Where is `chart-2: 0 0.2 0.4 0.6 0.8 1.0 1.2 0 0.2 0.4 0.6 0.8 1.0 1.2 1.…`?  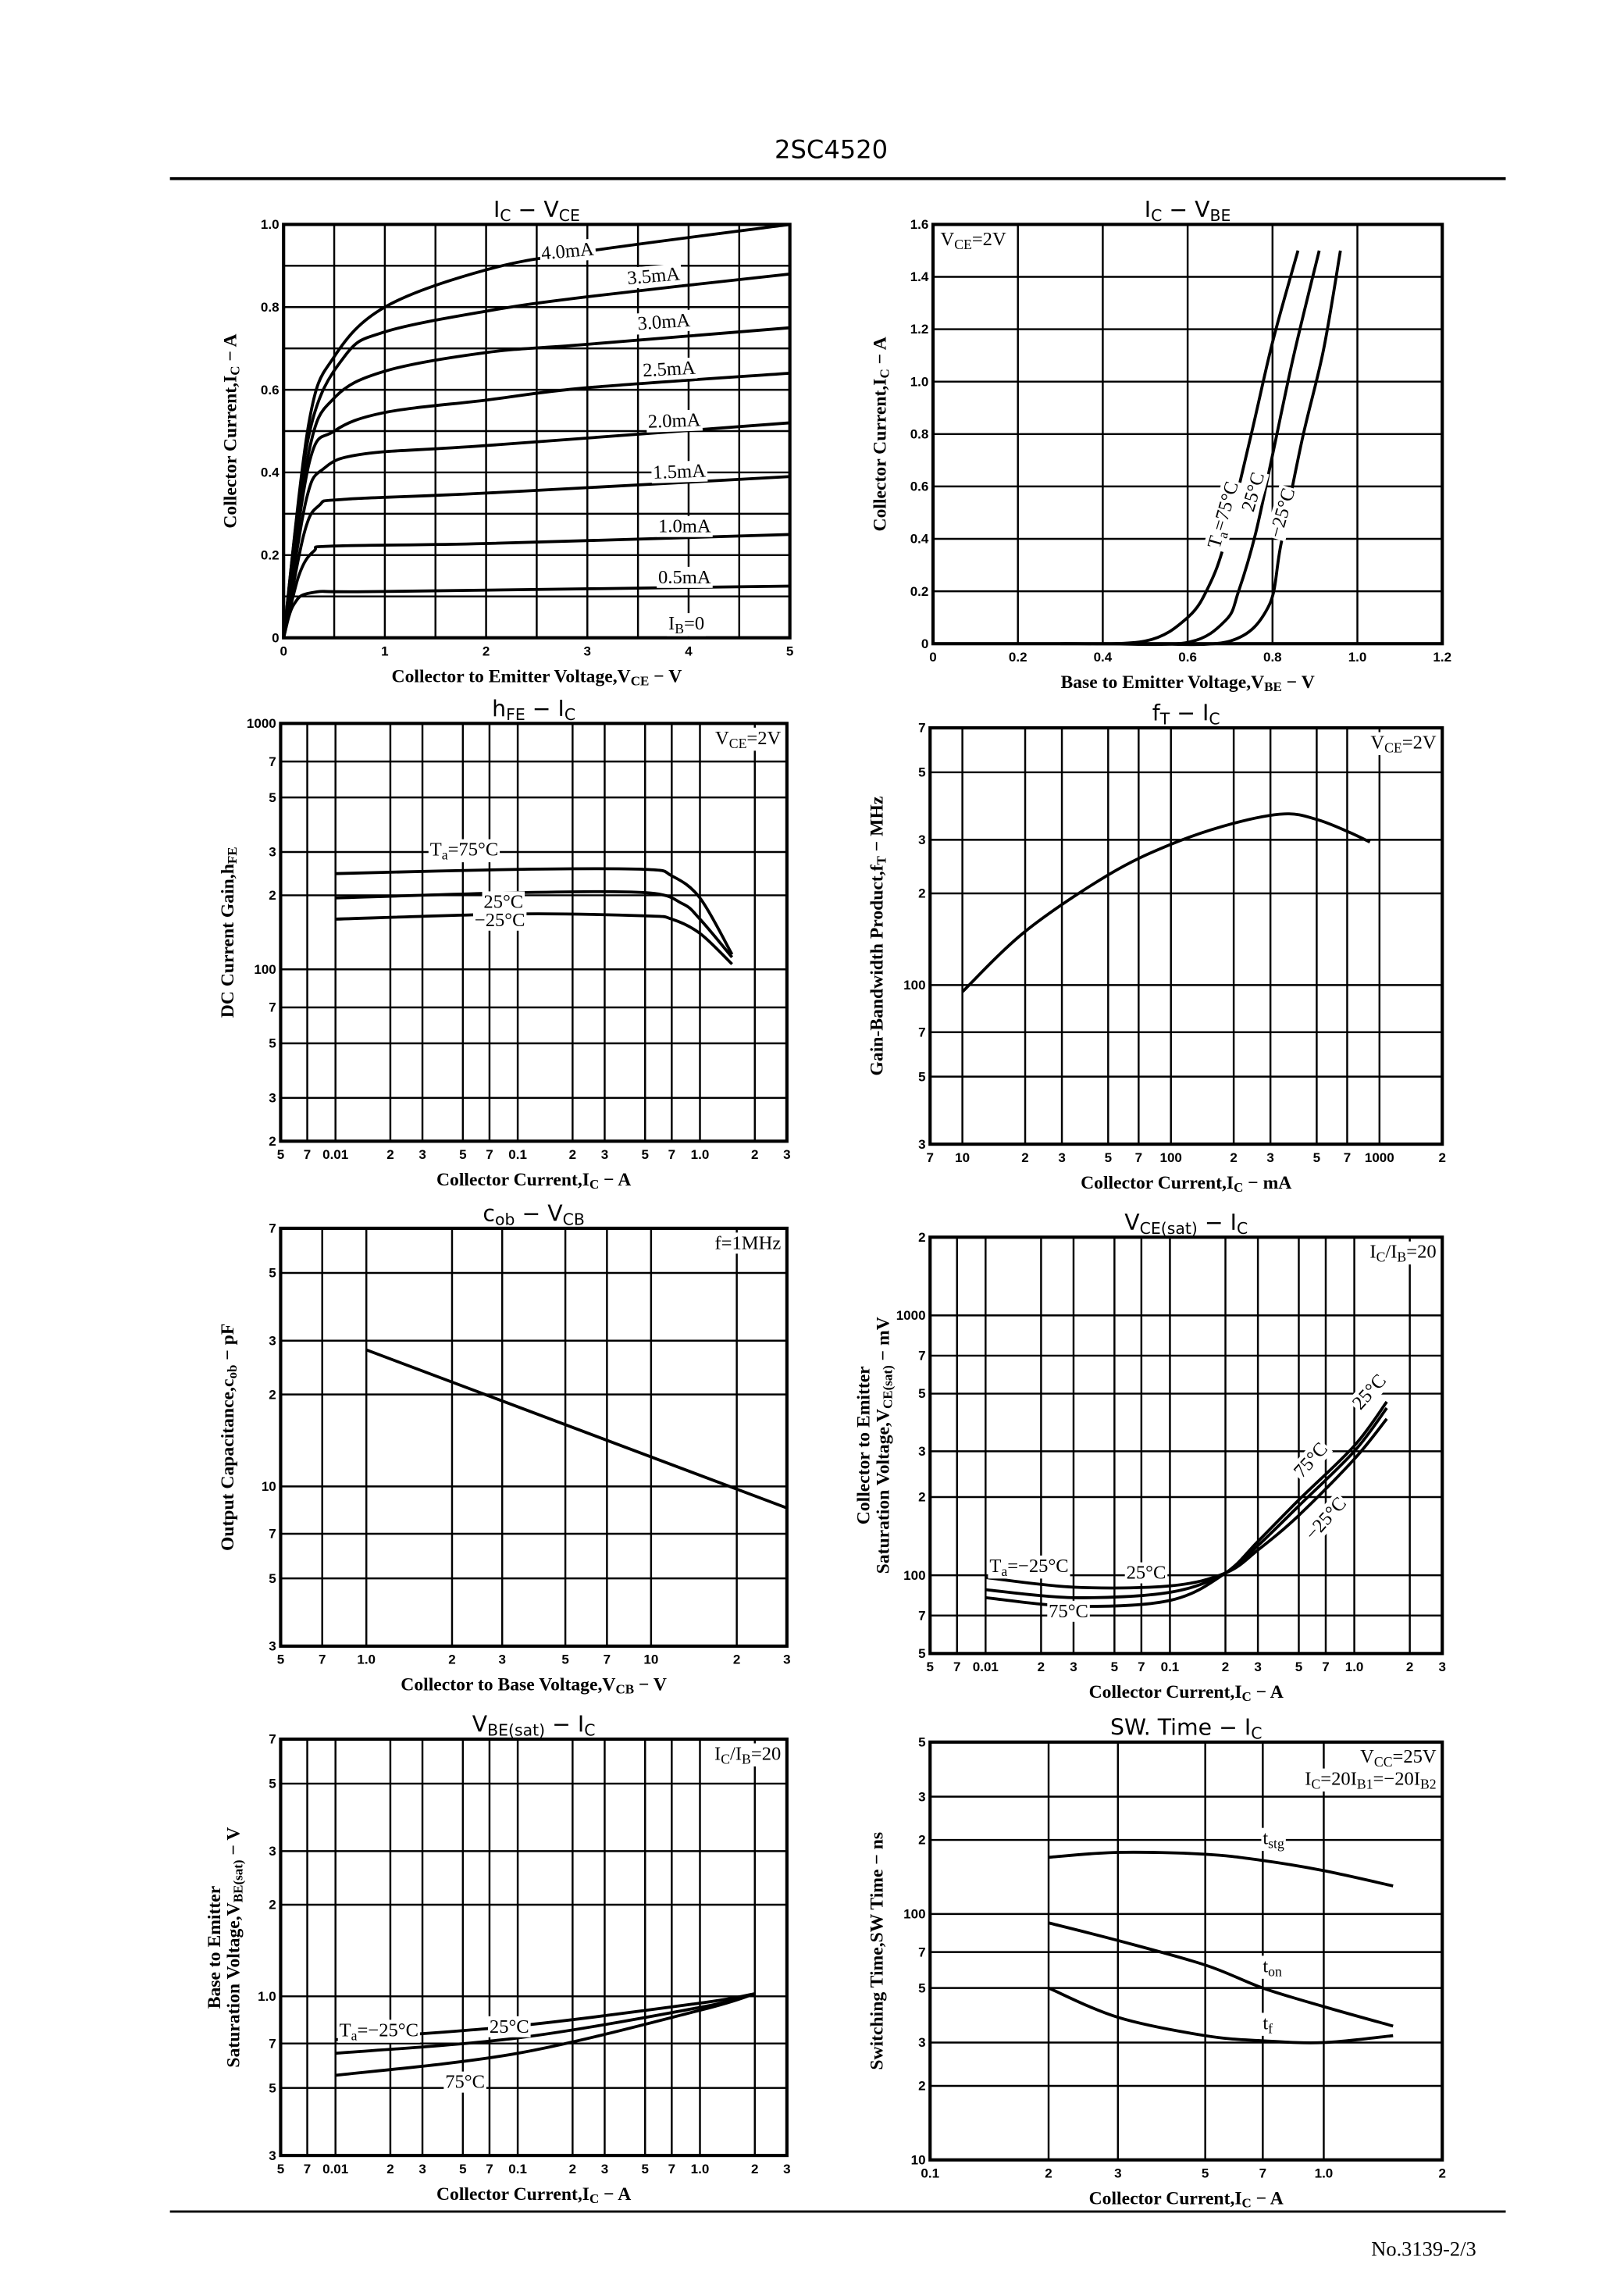
chart-2: 0 0.2 0.4 0.6 0.8 1.0 1.2 0 0.2 0.4 0.6 0.8 1.0 1.2 1.… is located at coordinates (1161, 445).